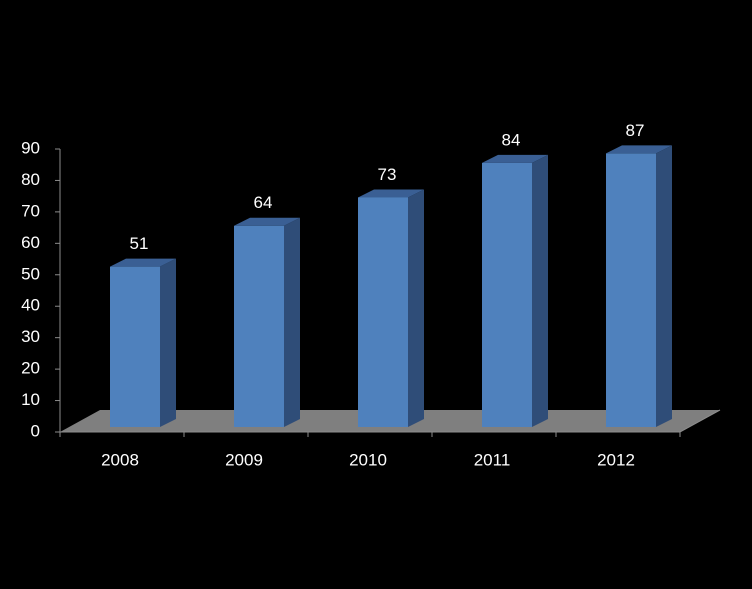 This screenshot has height=589, width=752. What do you see at coordinates (139, 243) in the screenshot?
I see `value-label: 51` at bounding box center [139, 243].